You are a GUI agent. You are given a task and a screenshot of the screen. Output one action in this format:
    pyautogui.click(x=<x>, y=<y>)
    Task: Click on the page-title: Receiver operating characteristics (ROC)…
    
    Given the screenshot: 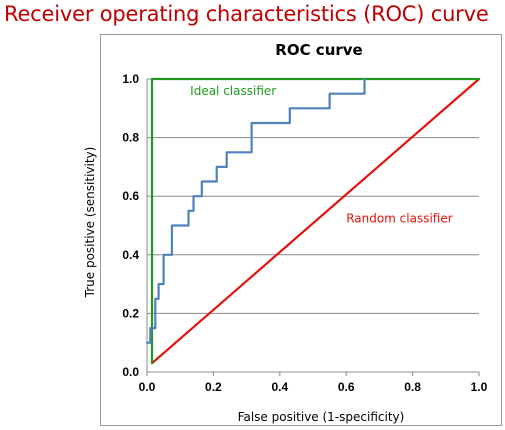 What is the action you would take?
    pyautogui.click(x=246, y=14)
    